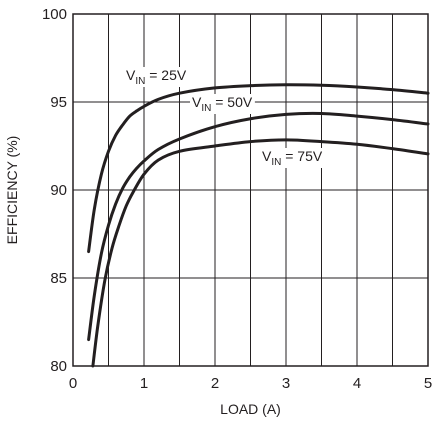 Image resolution: width=435 pixels, height=425 pixels. What do you see at coordinates (215, 383) in the screenshot?
I see `x-tick-label: 2` at bounding box center [215, 383].